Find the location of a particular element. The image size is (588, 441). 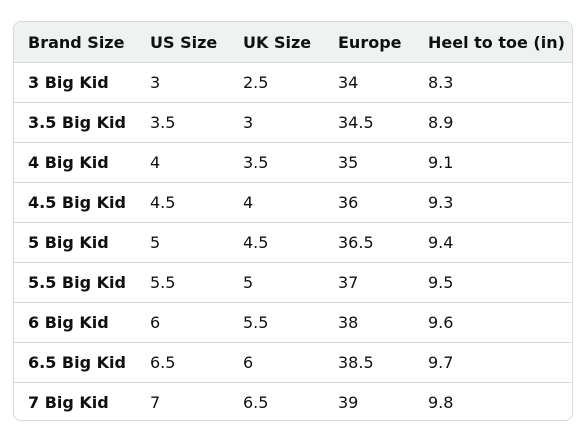

cell-europe: 36.5 is located at coordinates (369, 242).